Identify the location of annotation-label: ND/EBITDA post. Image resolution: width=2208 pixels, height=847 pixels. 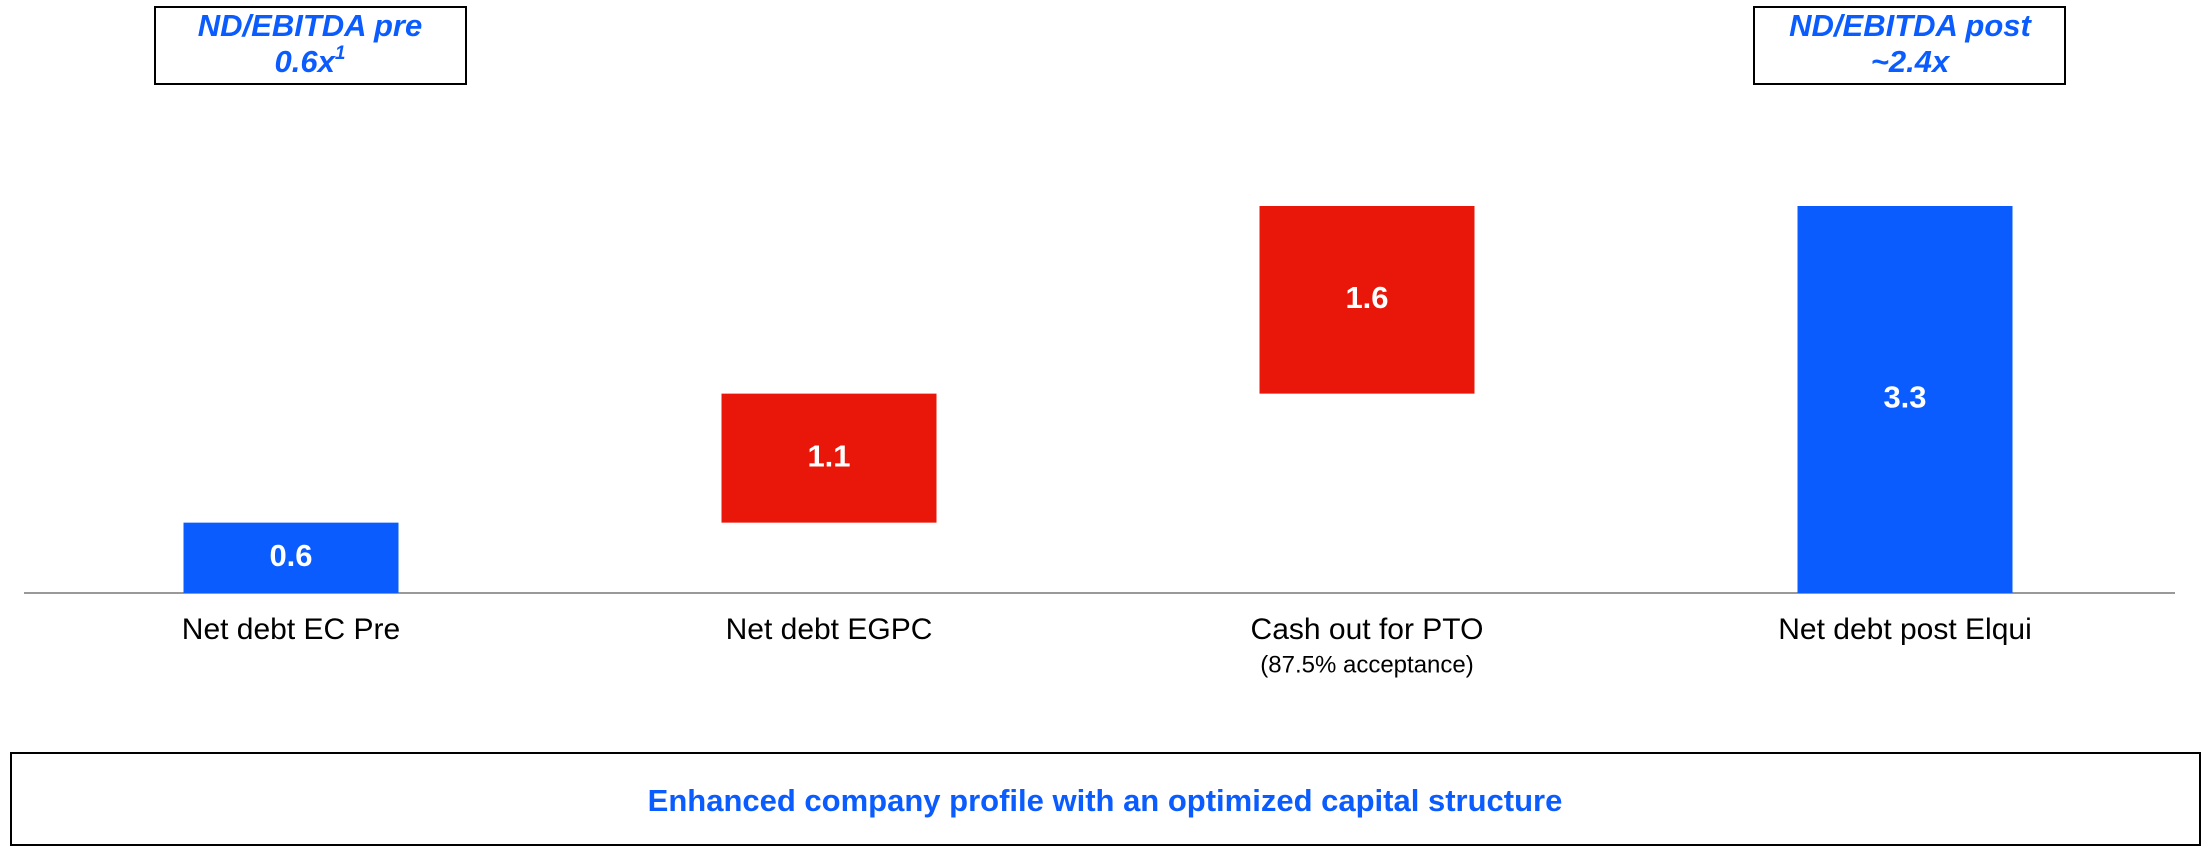
(1910, 25).